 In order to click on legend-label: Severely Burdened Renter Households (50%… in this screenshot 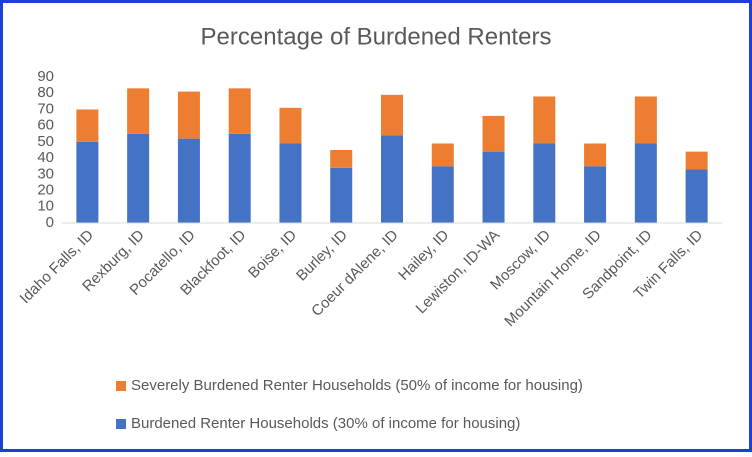, I will do `click(357, 385)`.